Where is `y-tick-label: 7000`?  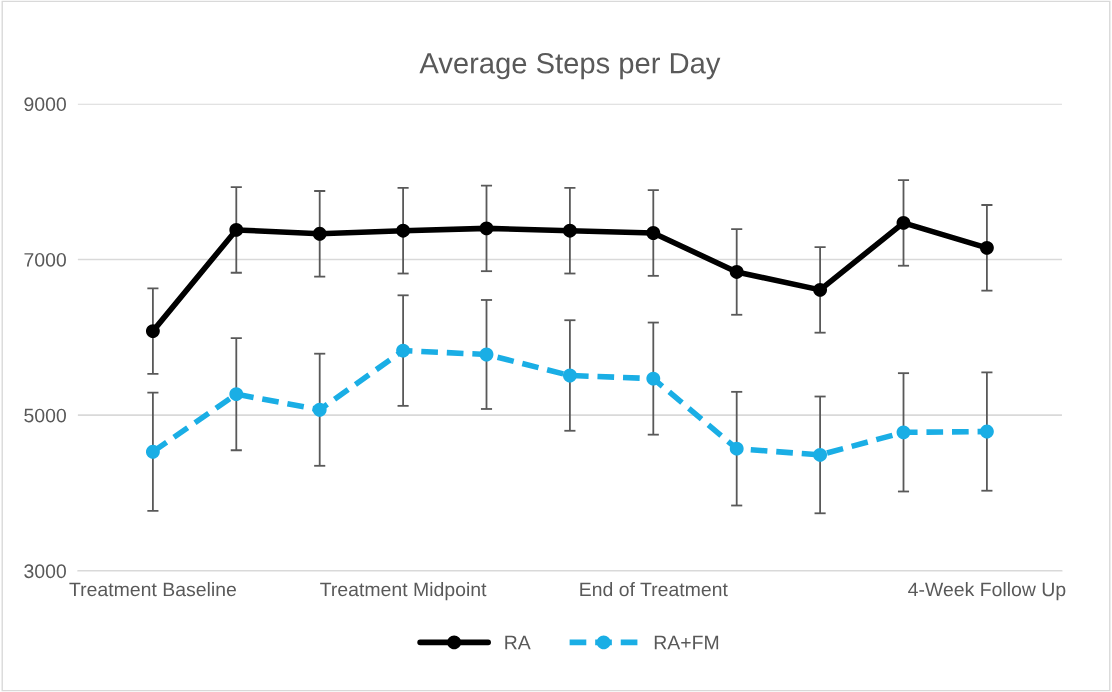 y-tick-label: 7000 is located at coordinates (45, 259).